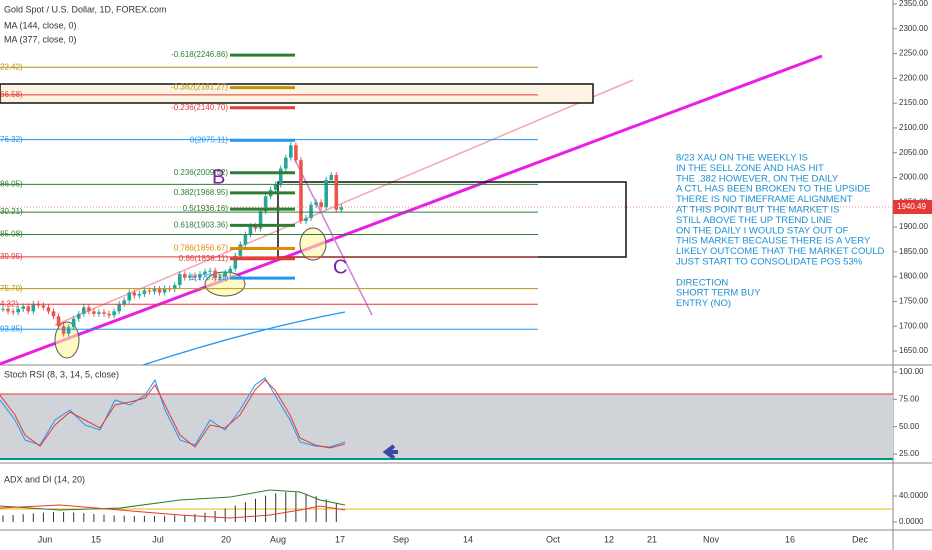  I want to click on date-label: 17, so click(340, 539).